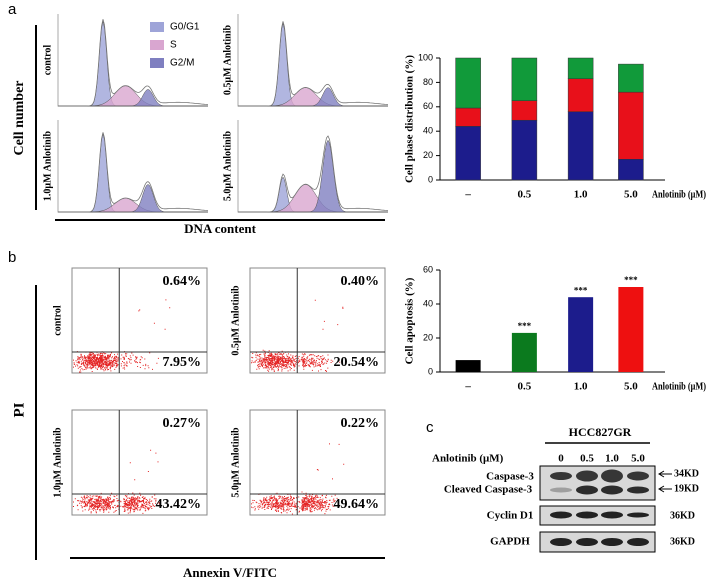 The image size is (709, 584). Describe the element at coordinates (665, 481) in the screenshot. I see `arrow` at that location.